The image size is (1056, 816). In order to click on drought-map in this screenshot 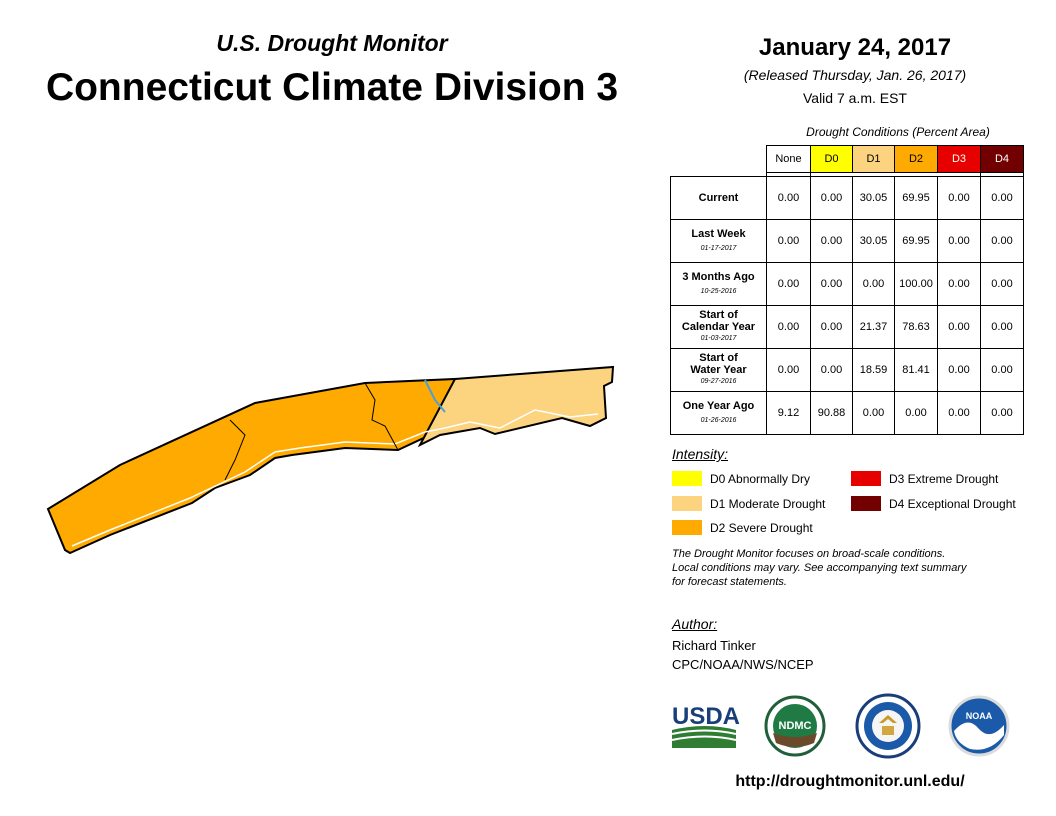, I will do `click(330, 460)`.